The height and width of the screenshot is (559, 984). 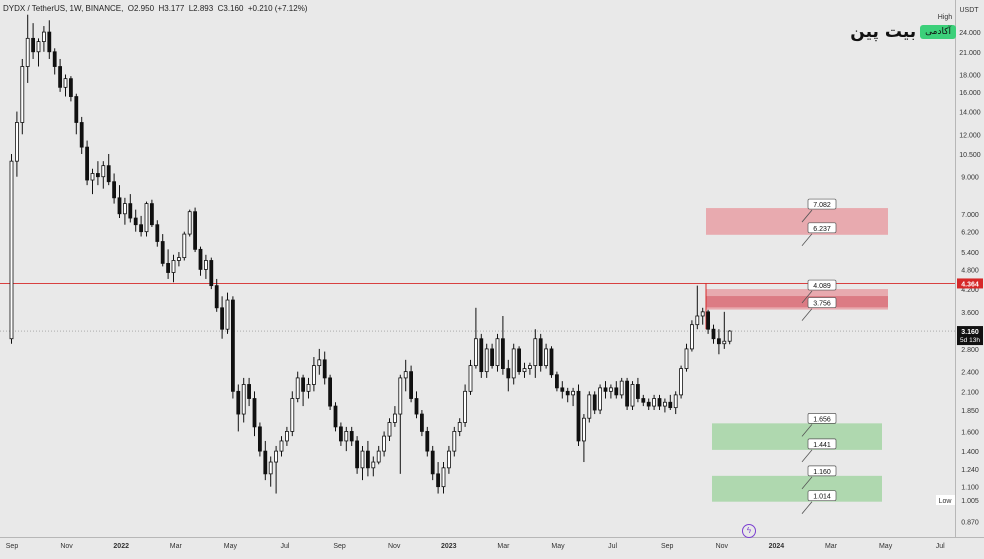 What do you see at coordinates (970, 53) in the screenshot?
I see `price-tick-label: 21.000` at bounding box center [970, 53].